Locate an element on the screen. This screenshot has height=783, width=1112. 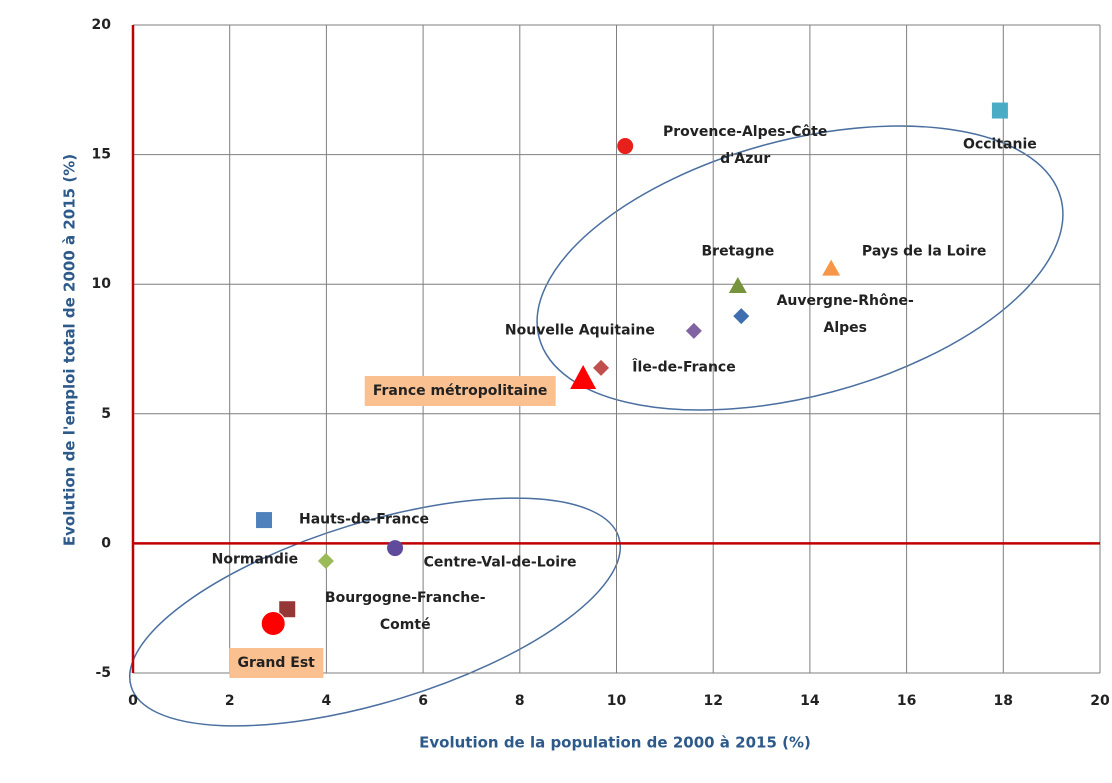
y-tick-label: 10 is located at coordinates (102, 284).